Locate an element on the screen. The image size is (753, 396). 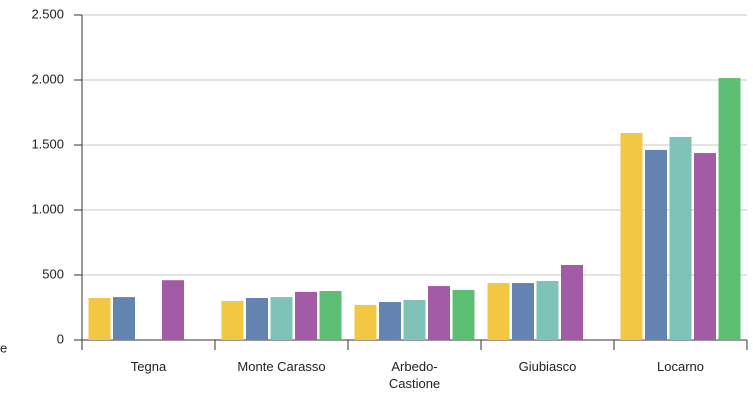
y-tick-label: 2.500 is located at coordinates (47, 13).